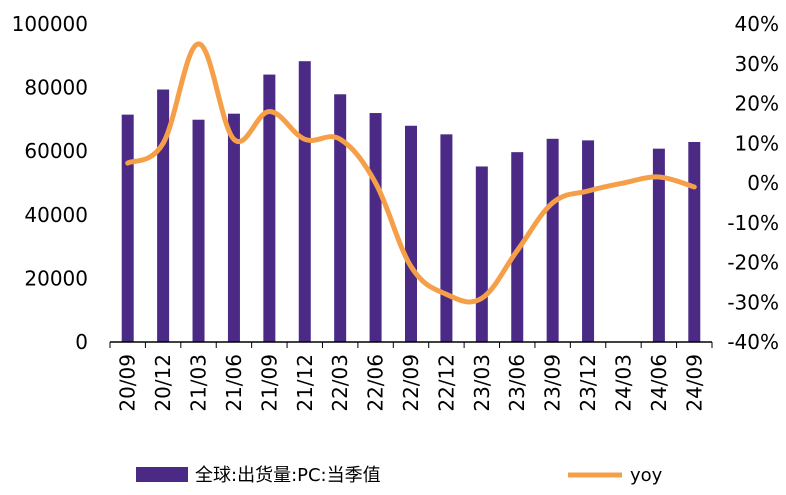 This screenshot has height=495, width=786. Describe the element at coordinates (659, 383) in the screenshot. I see `x-tick-label: 24/06` at that location.